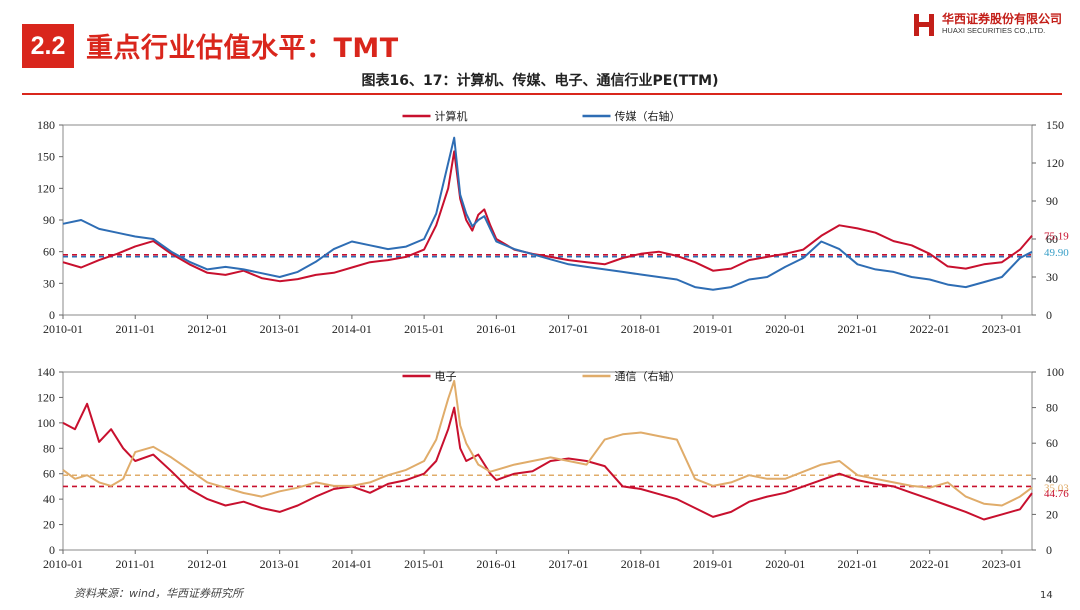 The width and height of the screenshot is (1080, 610). Describe the element at coordinates (542, 94) in the screenshot. I see `caption-divider` at that location.